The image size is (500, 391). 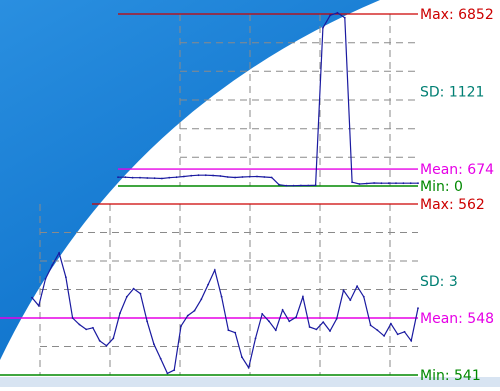 What do you see at coordinates (457, 170) in the screenshot?
I see `chart1-mean-label: Mean: 674` at bounding box center [457, 170].